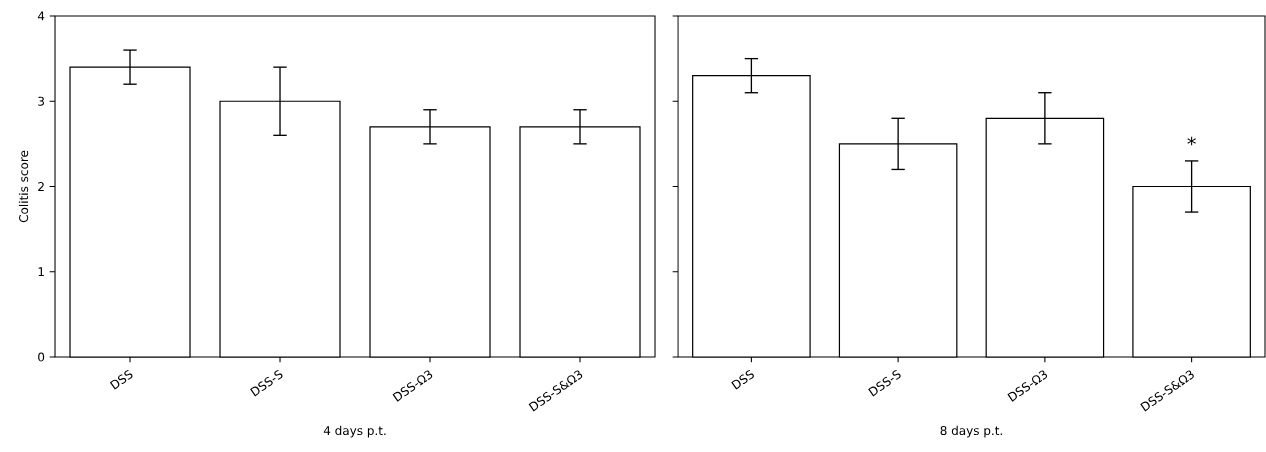 The image size is (1266, 452). What do you see at coordinates (41, 186) in the screenshot?
I see `y-tick-label: 2` at bounding box center [41, 186].